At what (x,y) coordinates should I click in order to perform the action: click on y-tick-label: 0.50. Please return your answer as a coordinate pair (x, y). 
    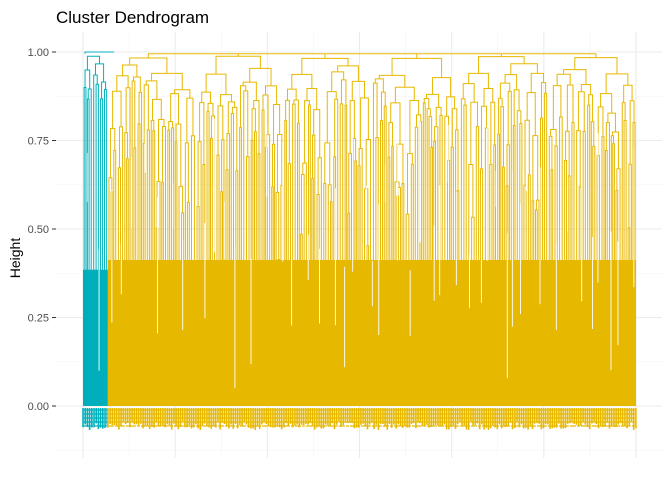
    Looking at the image, I should click on (38, 230).